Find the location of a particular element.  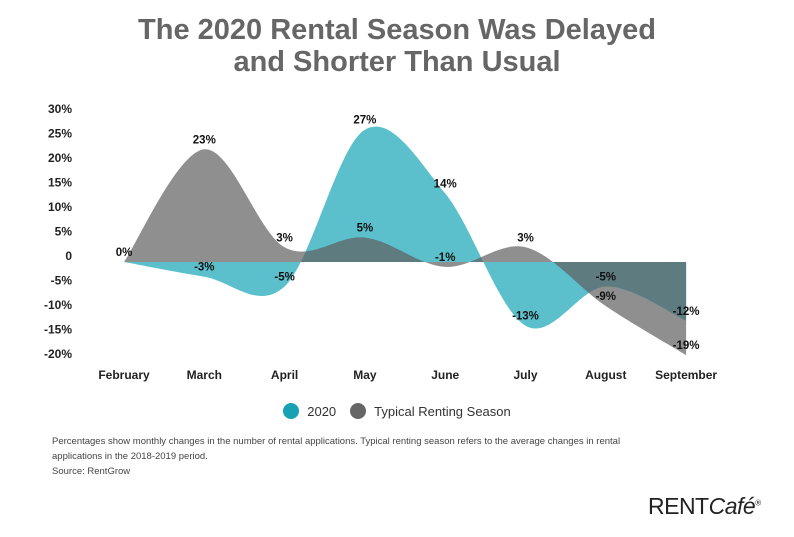

title-line-1: The 2020 Rental Season Was Delayed is located at coordinates (397, 30).